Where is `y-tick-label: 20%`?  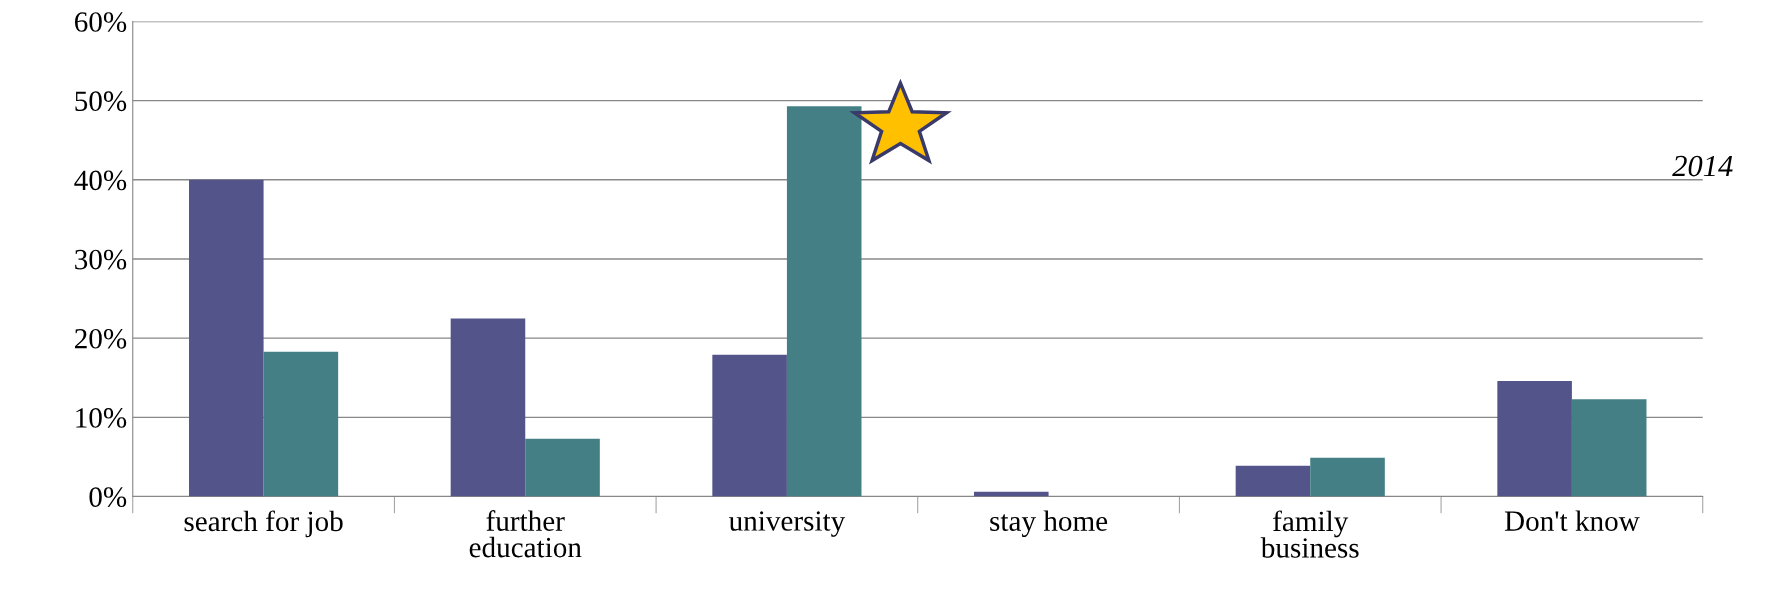 y-tick-label: 20% is located at coordinates (101, 338).